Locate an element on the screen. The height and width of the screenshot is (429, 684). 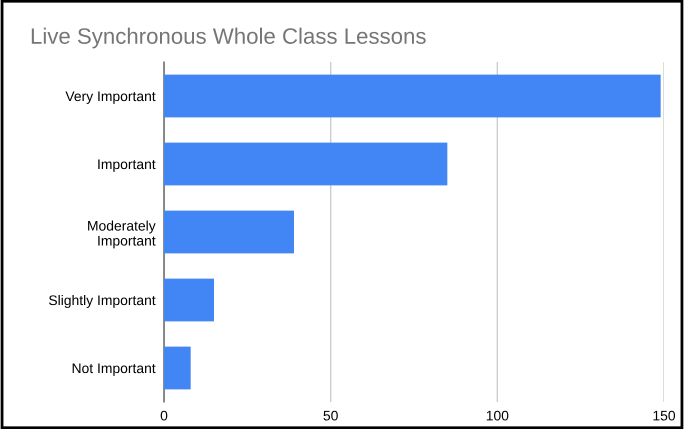
x-tick-label: 50 is located at coordinates (331, 415).